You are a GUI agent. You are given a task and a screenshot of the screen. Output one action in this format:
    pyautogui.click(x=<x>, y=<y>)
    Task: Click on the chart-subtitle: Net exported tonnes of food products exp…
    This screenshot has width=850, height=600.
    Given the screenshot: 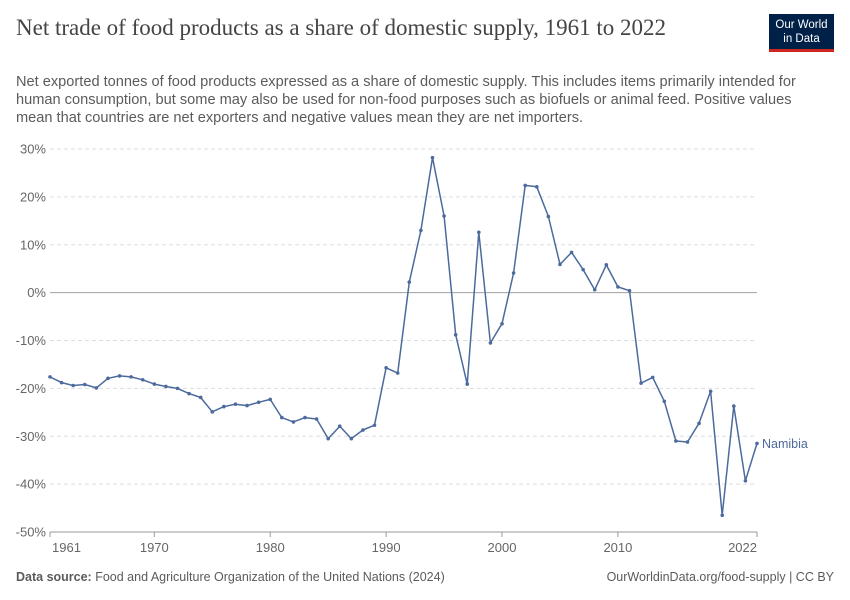 What is the action you would take?
    pyautogui.click(x=406, y=100)
    